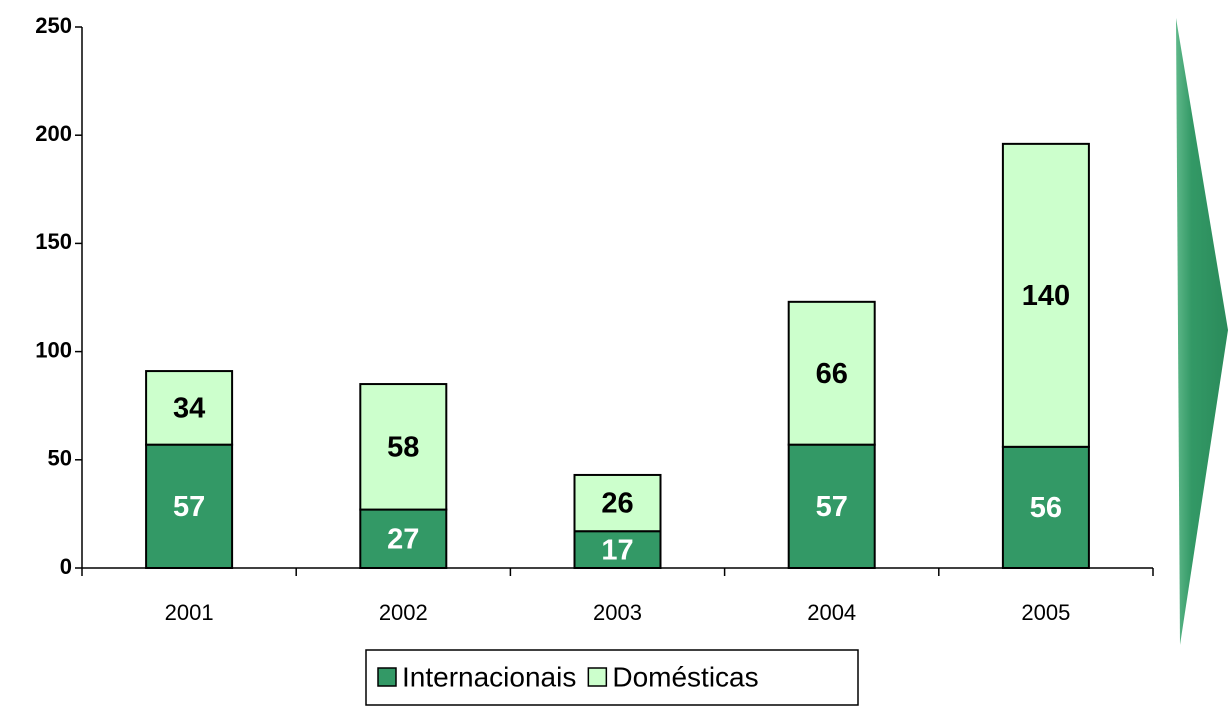 The height and width of the screenshot is (710, 1228). Describe the element at coordinates (66, 566) in the screenshot. I see `y-tick-label: 0` at that location.